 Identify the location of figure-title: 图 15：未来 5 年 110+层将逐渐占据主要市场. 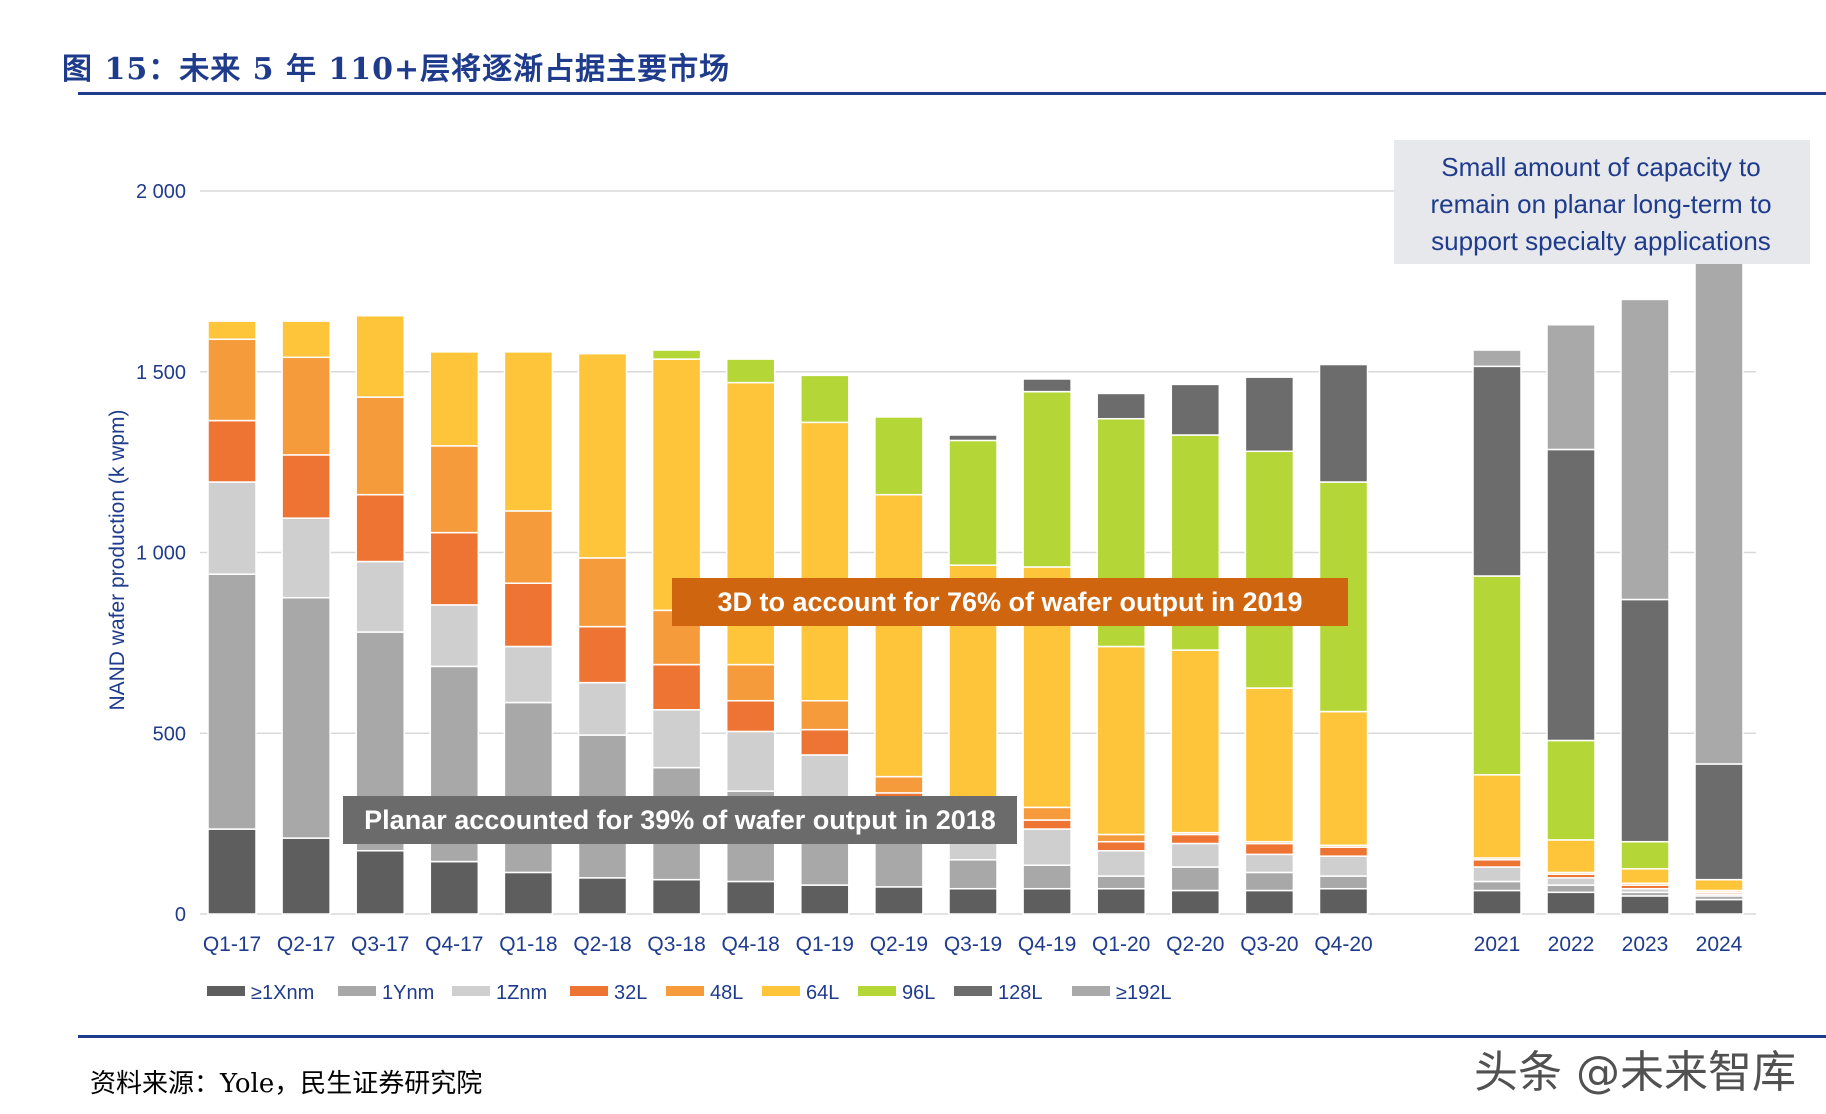
(396, 69).